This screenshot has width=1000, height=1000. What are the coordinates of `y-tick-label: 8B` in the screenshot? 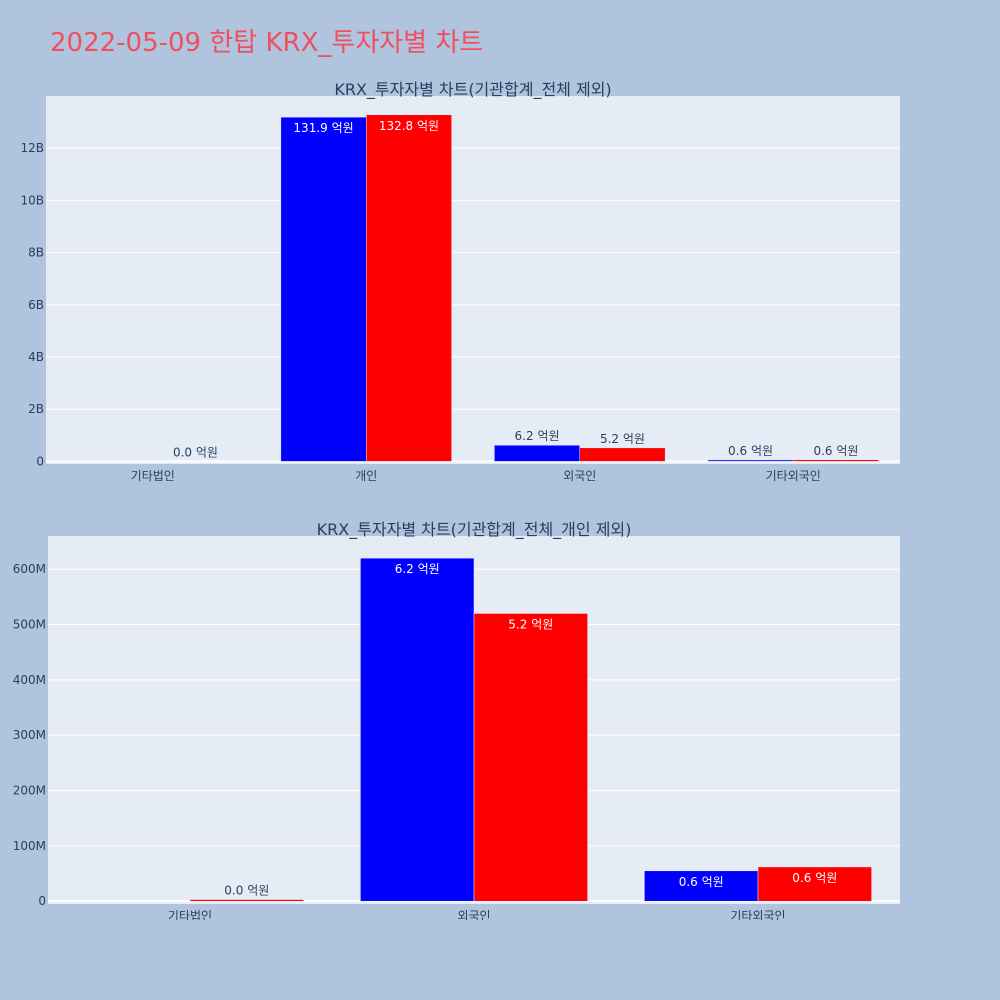 It's located at (36, 253).